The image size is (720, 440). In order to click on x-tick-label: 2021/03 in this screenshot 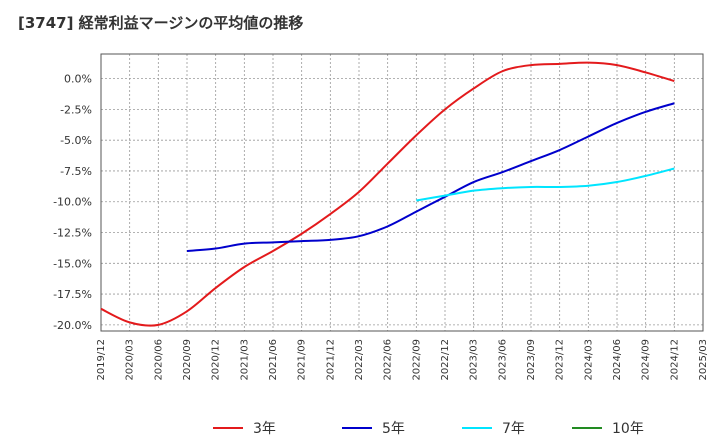, I will do `click(244, 360)`.